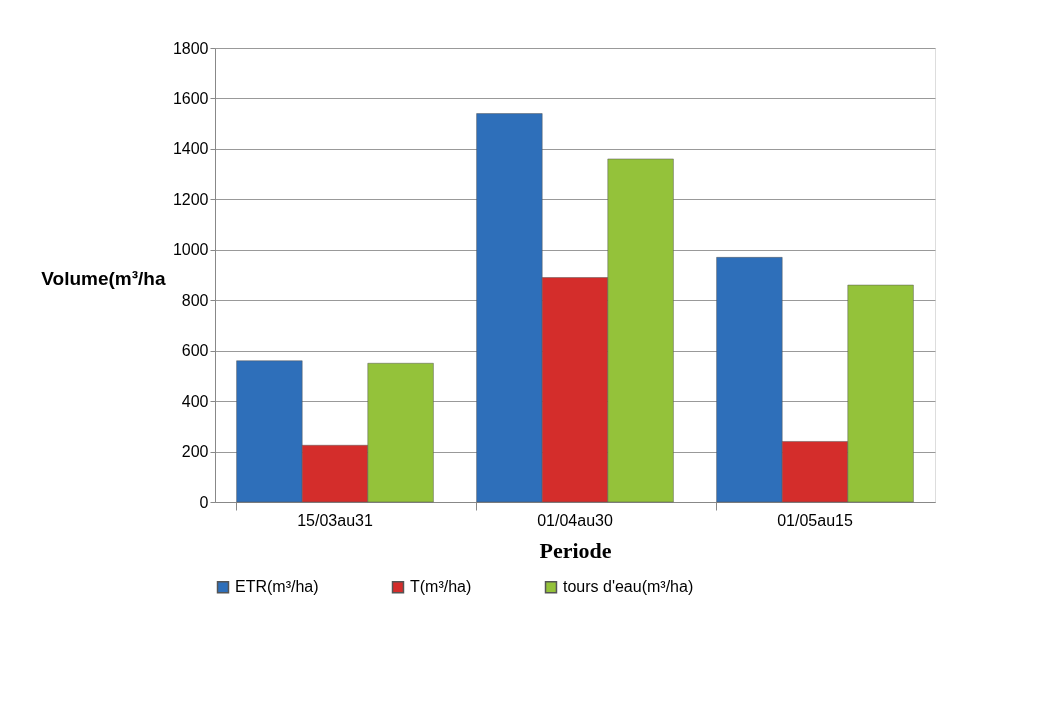 This screenshot has width=1043, height=702. I want to click on x-tick-label: 15/03au31, so click(335, 520).